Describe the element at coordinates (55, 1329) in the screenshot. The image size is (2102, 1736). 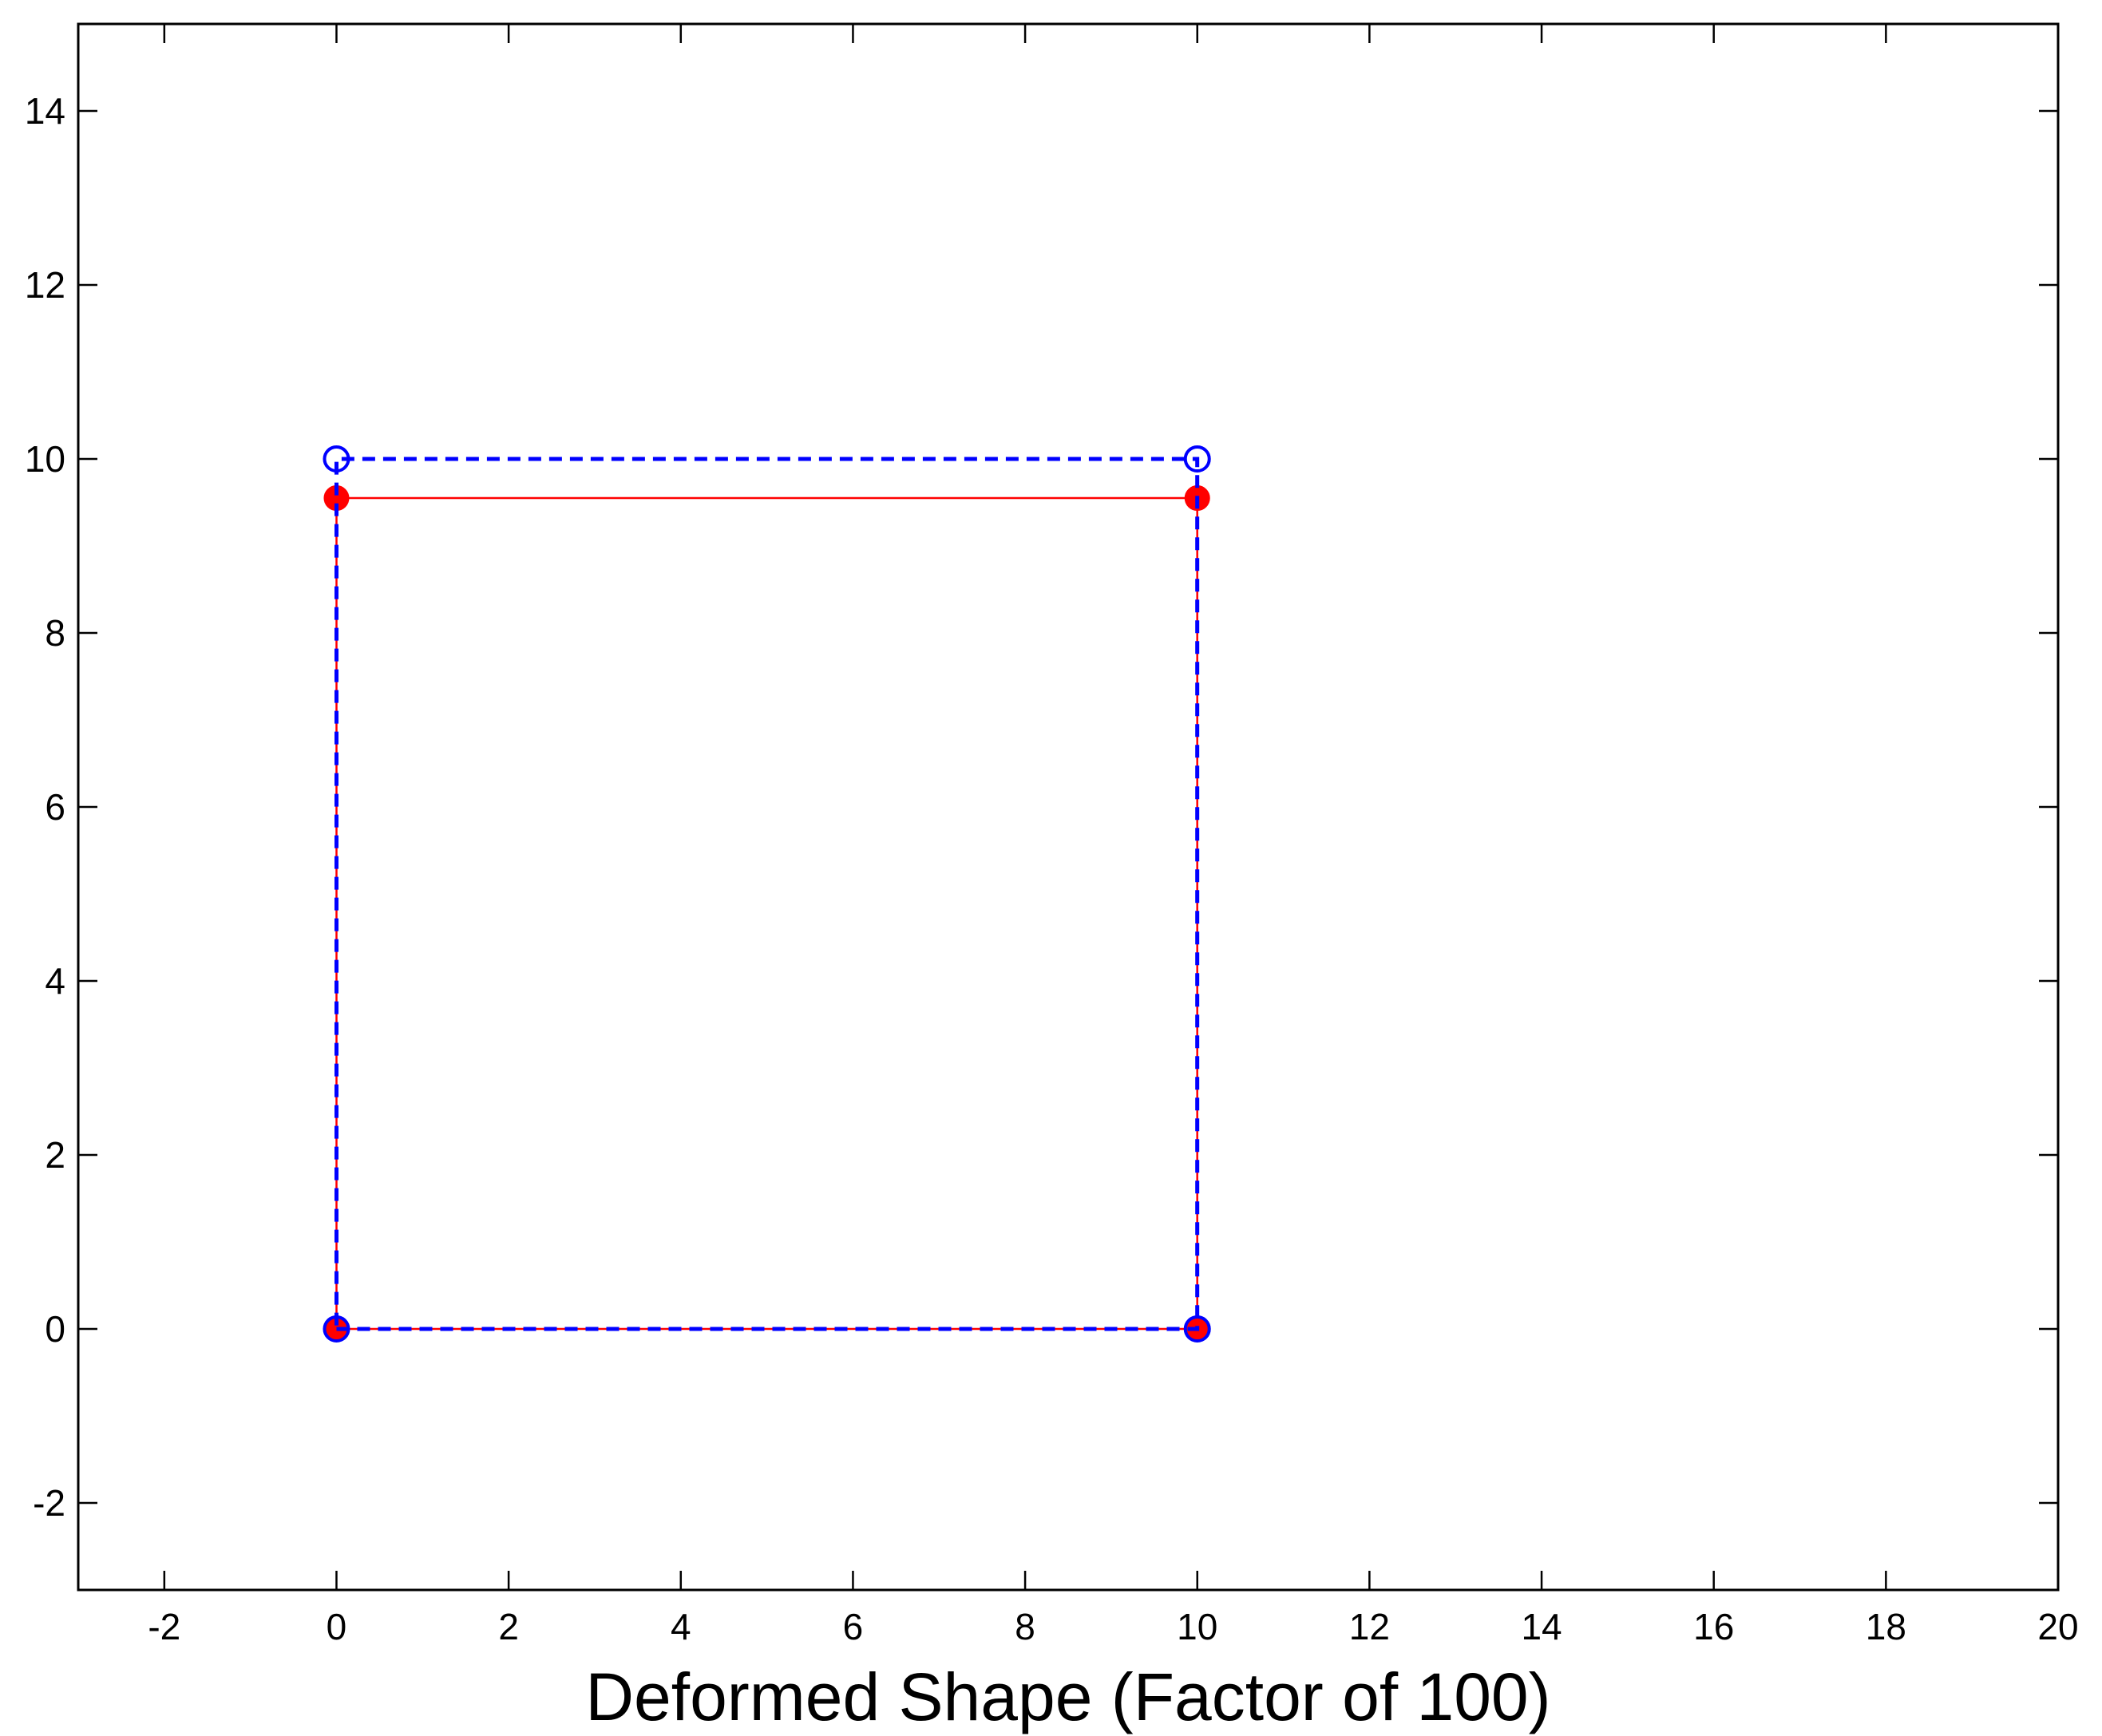
I see `y-tick-label: 0` at that location.